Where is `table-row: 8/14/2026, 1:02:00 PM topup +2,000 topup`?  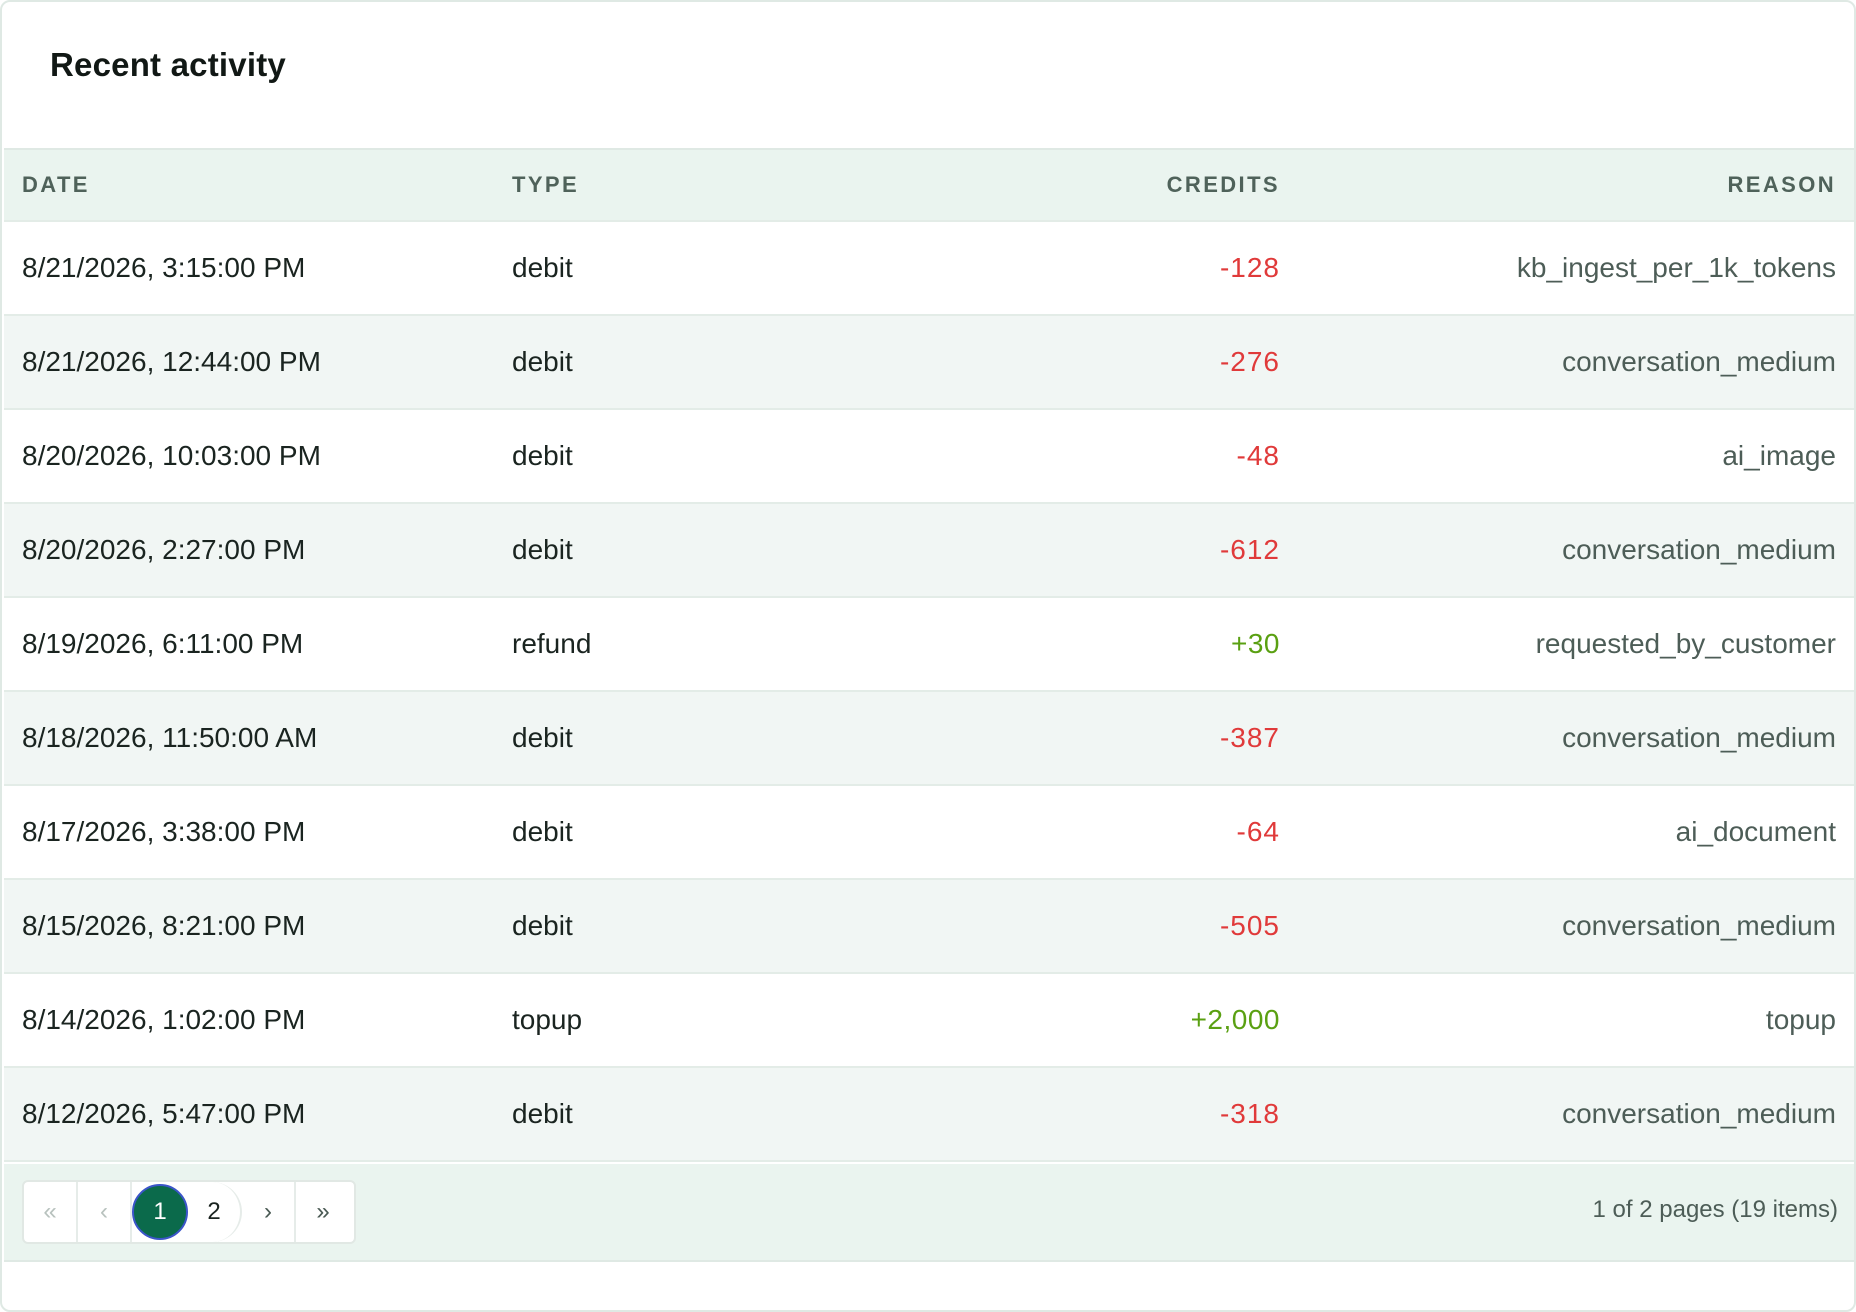 table-row: 8/14/2026, 1:02:00 PM topup +2,000 topup is located at coordinates (929, 1021).